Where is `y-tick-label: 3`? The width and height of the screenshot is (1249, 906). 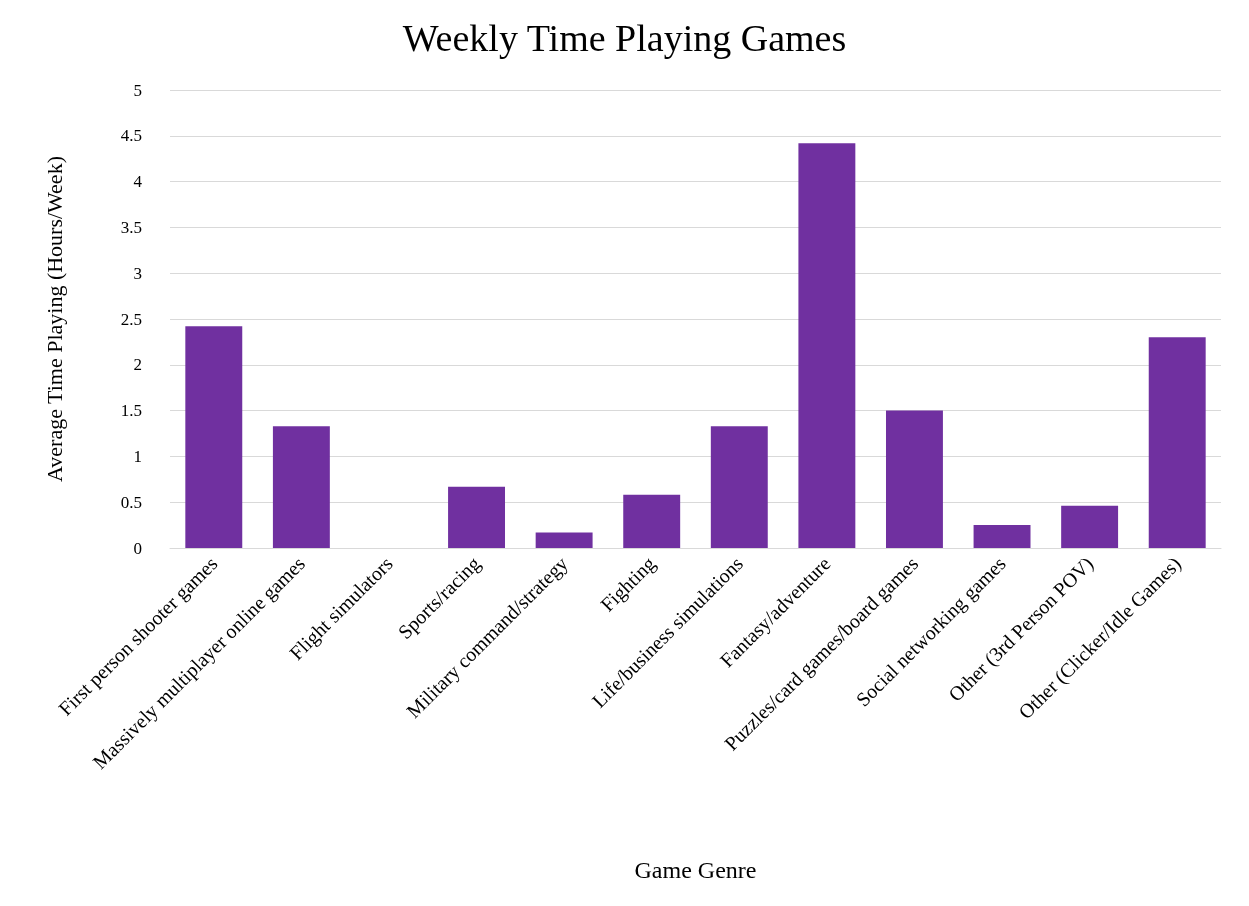 y-tick-label: 3 is located at coordinates (137, 273).